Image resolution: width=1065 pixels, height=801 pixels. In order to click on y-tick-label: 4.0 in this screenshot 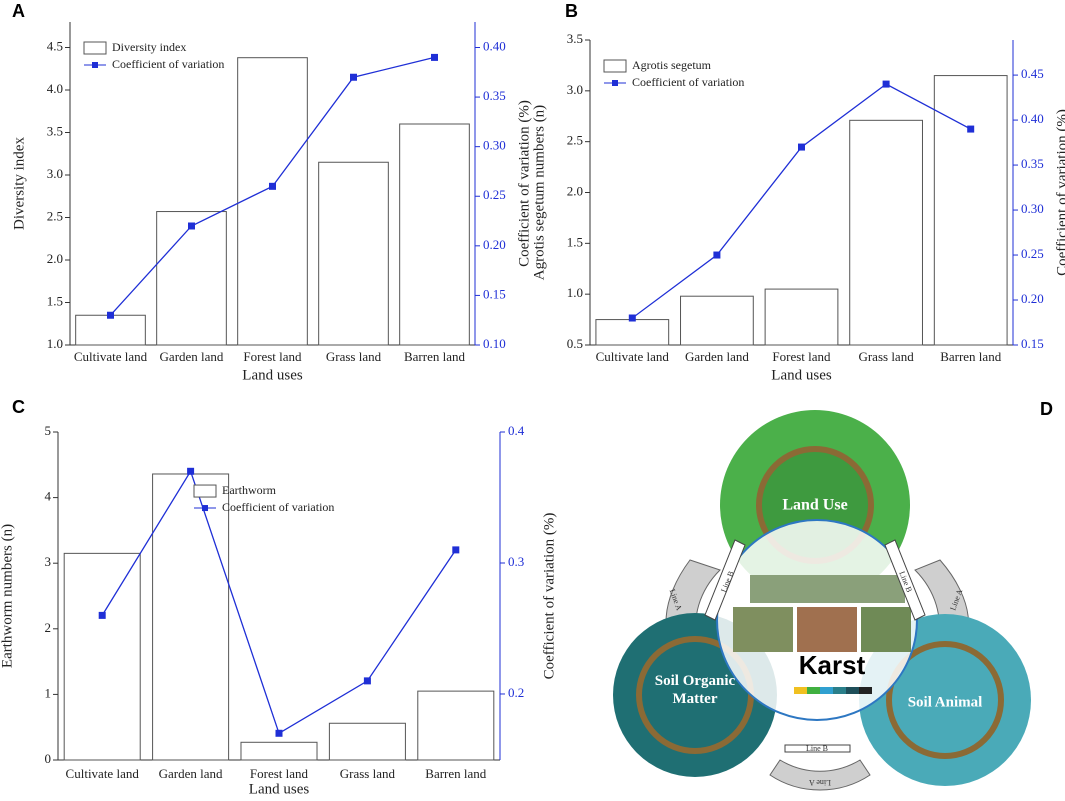, I will do `click(55, 88)`.